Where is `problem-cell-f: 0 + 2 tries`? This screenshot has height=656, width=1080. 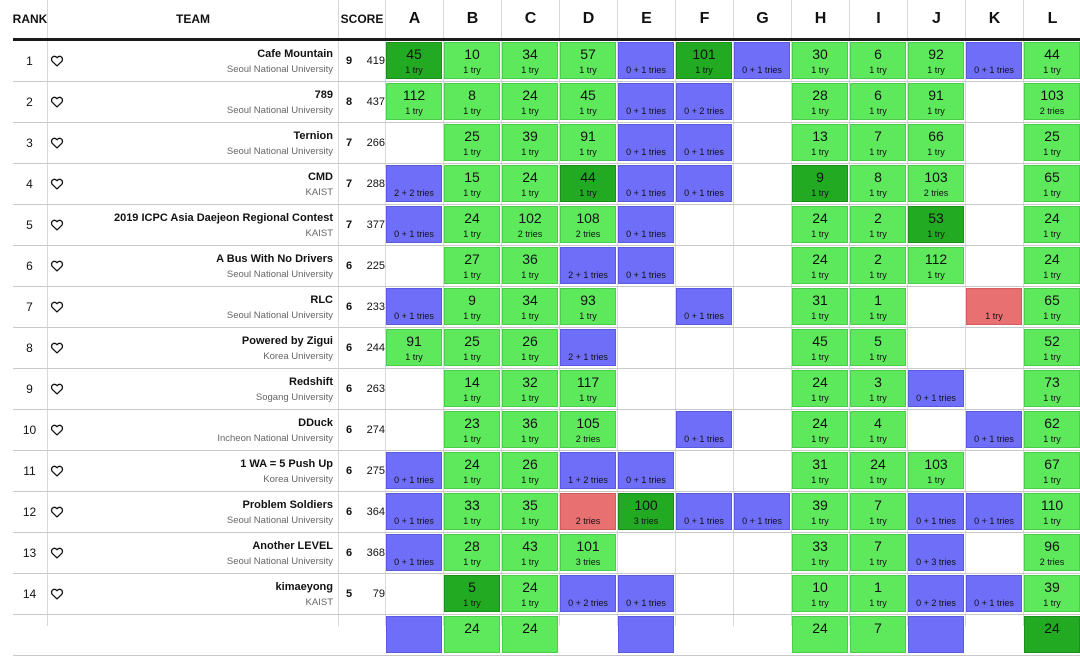
problem-cell-f: 0 + 2 tries is located at coordinates (704, 101).